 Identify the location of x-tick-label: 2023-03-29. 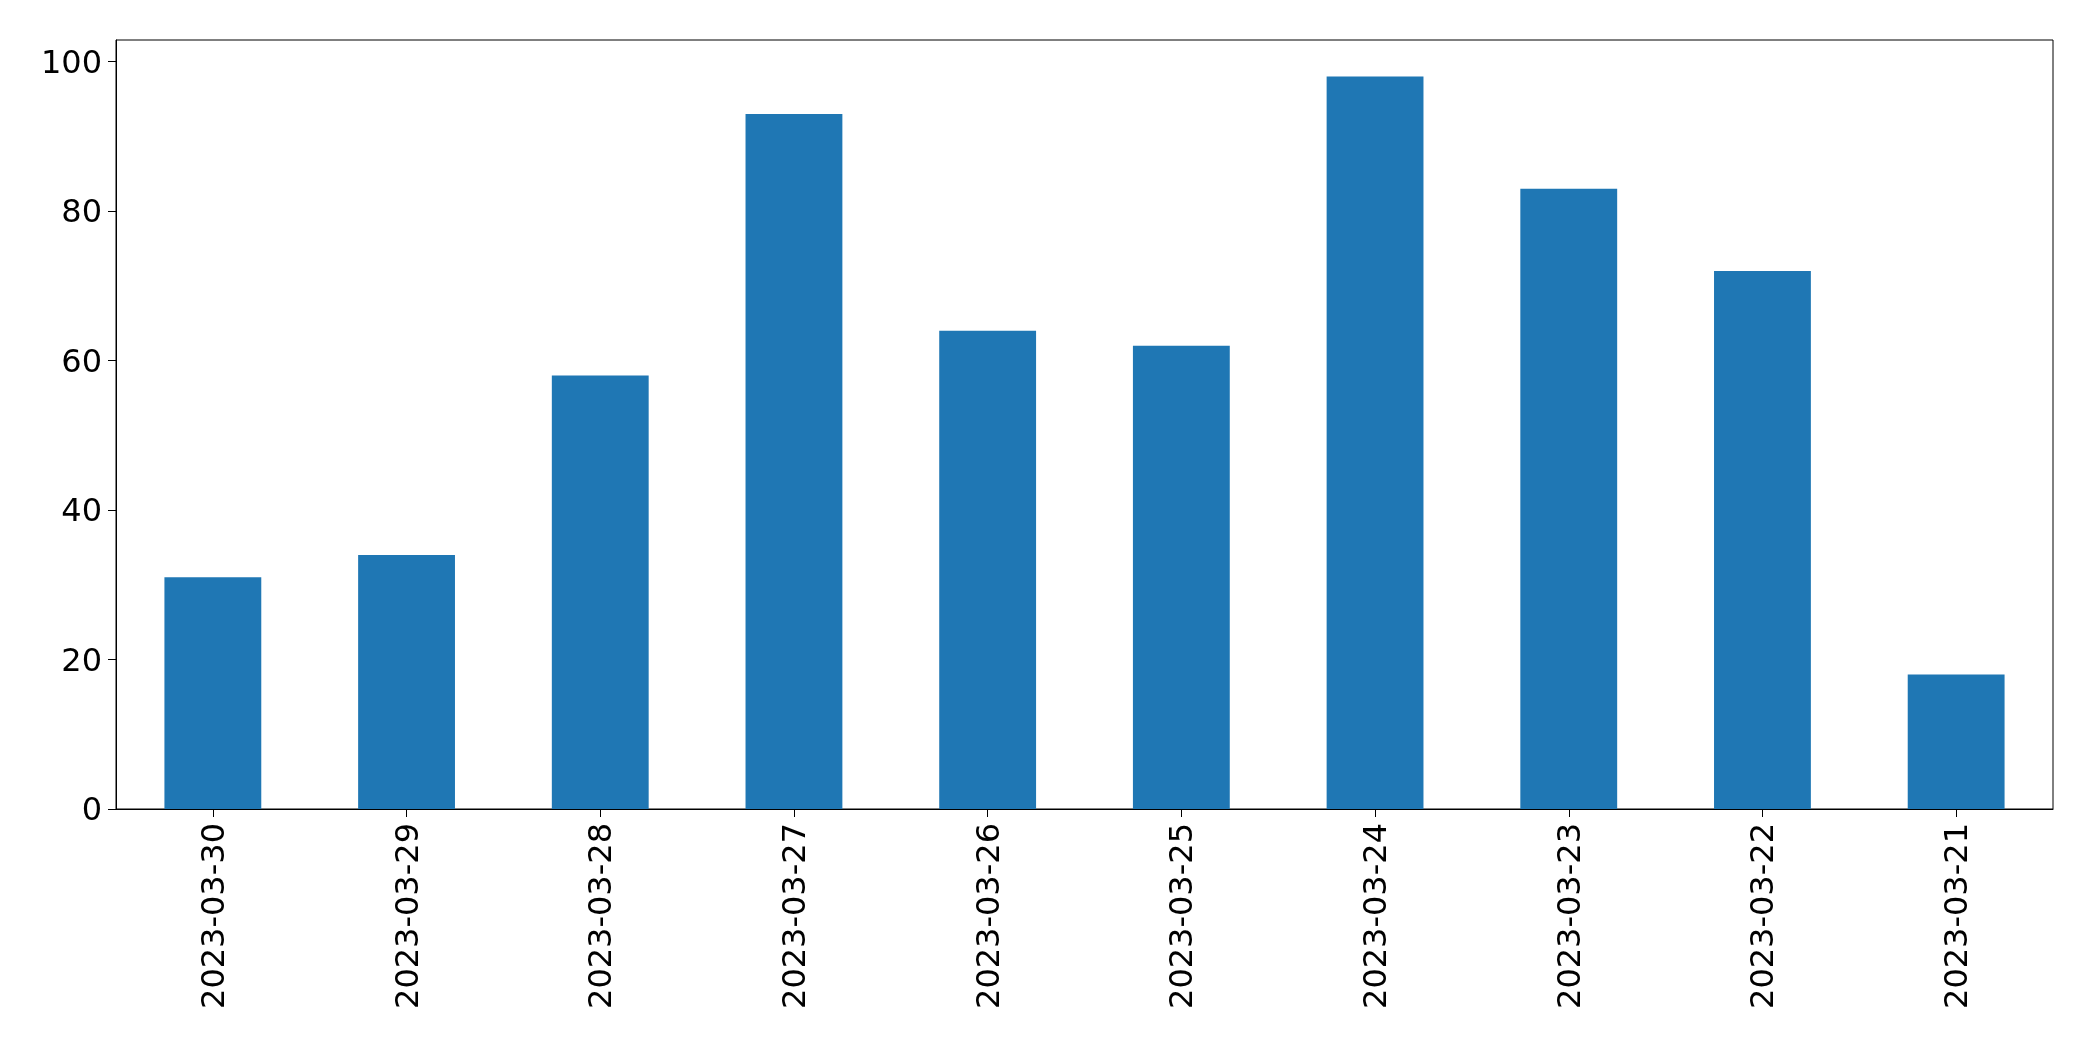
(406, 916).